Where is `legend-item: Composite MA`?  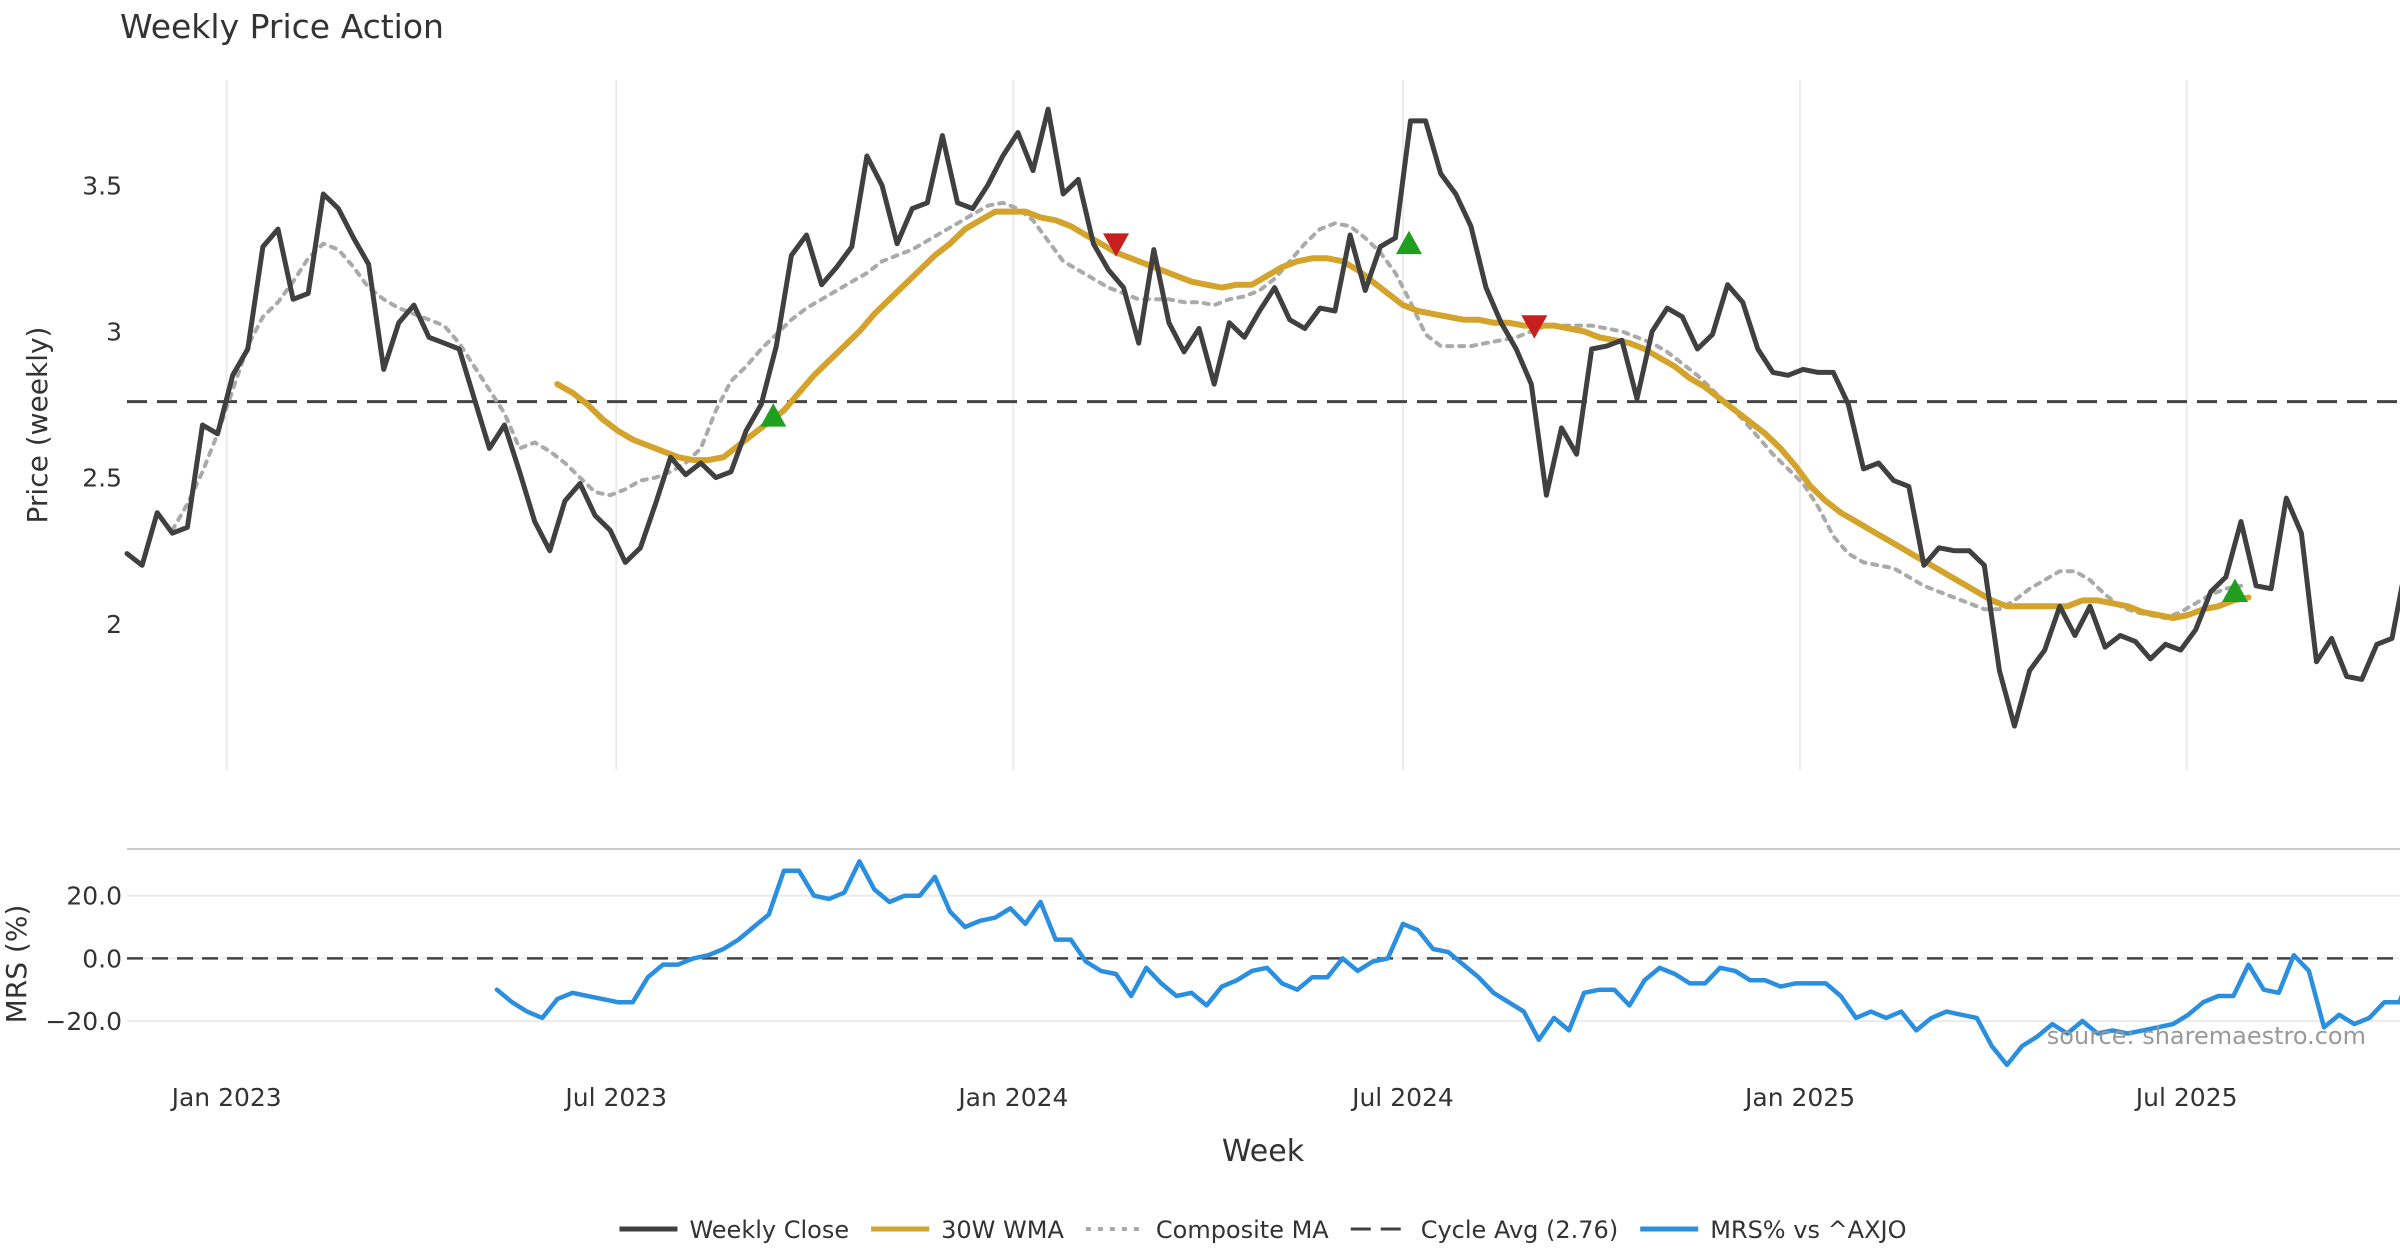
legend-item: Composite MA is located at coordinates (1207, 1230).